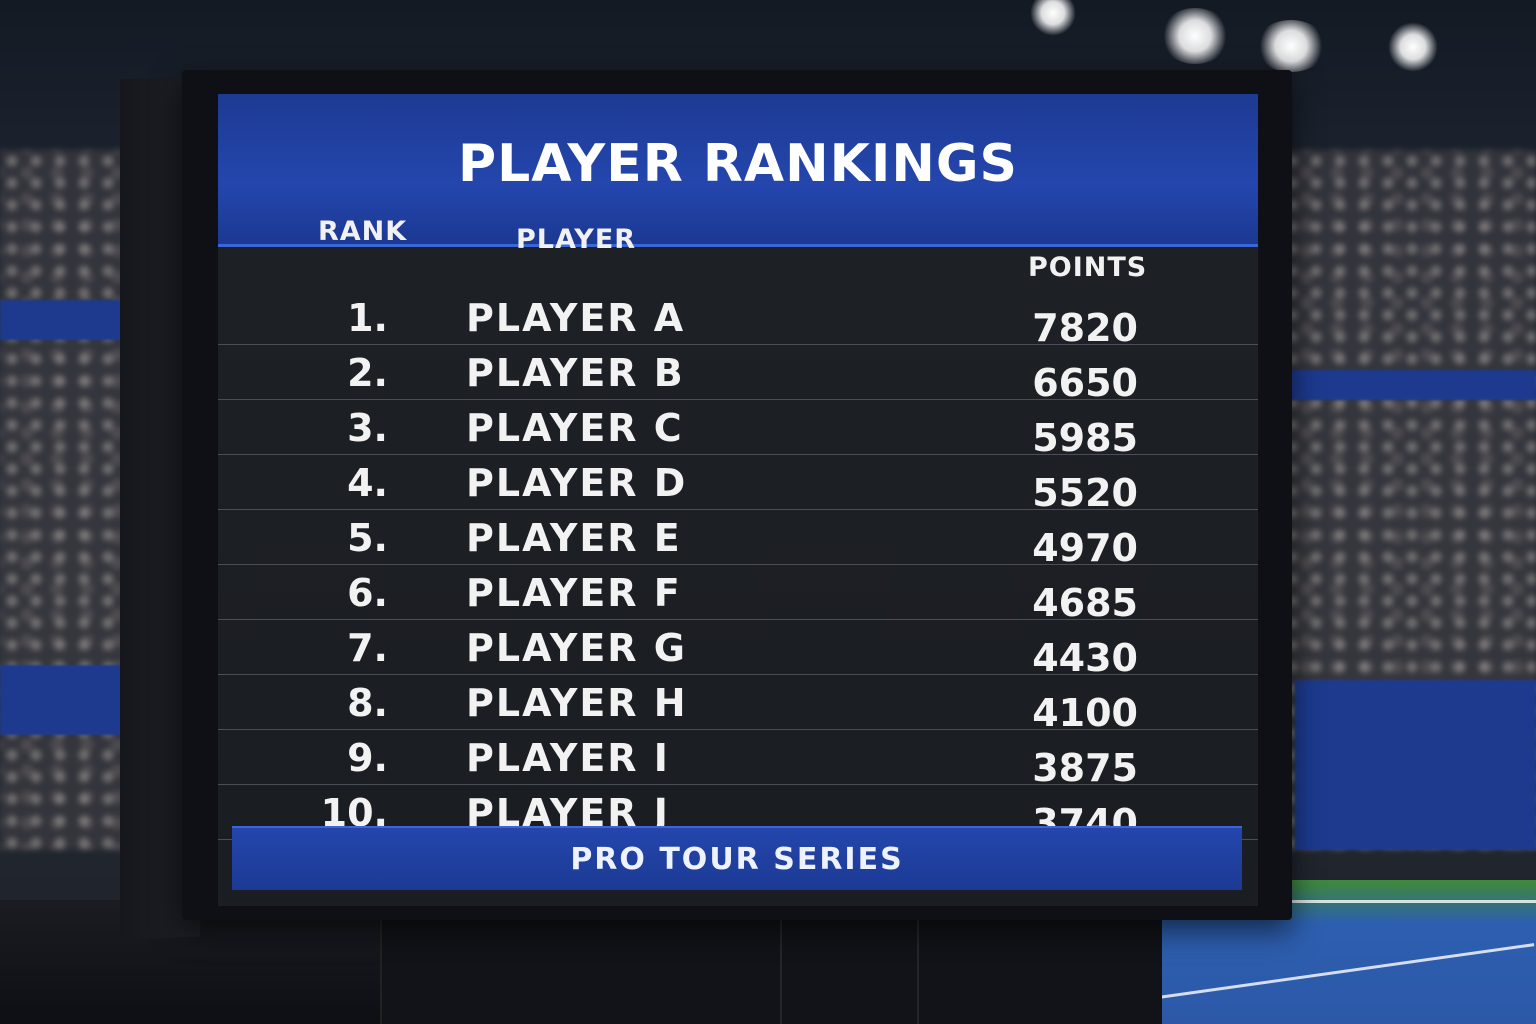 Image resolution: width=1536 pixels, height=1024 pixels. What do you see at coordinates (1415, 765) in the screenshot?
I see `stadium-wall-right` at bounding box center [1415, 765].